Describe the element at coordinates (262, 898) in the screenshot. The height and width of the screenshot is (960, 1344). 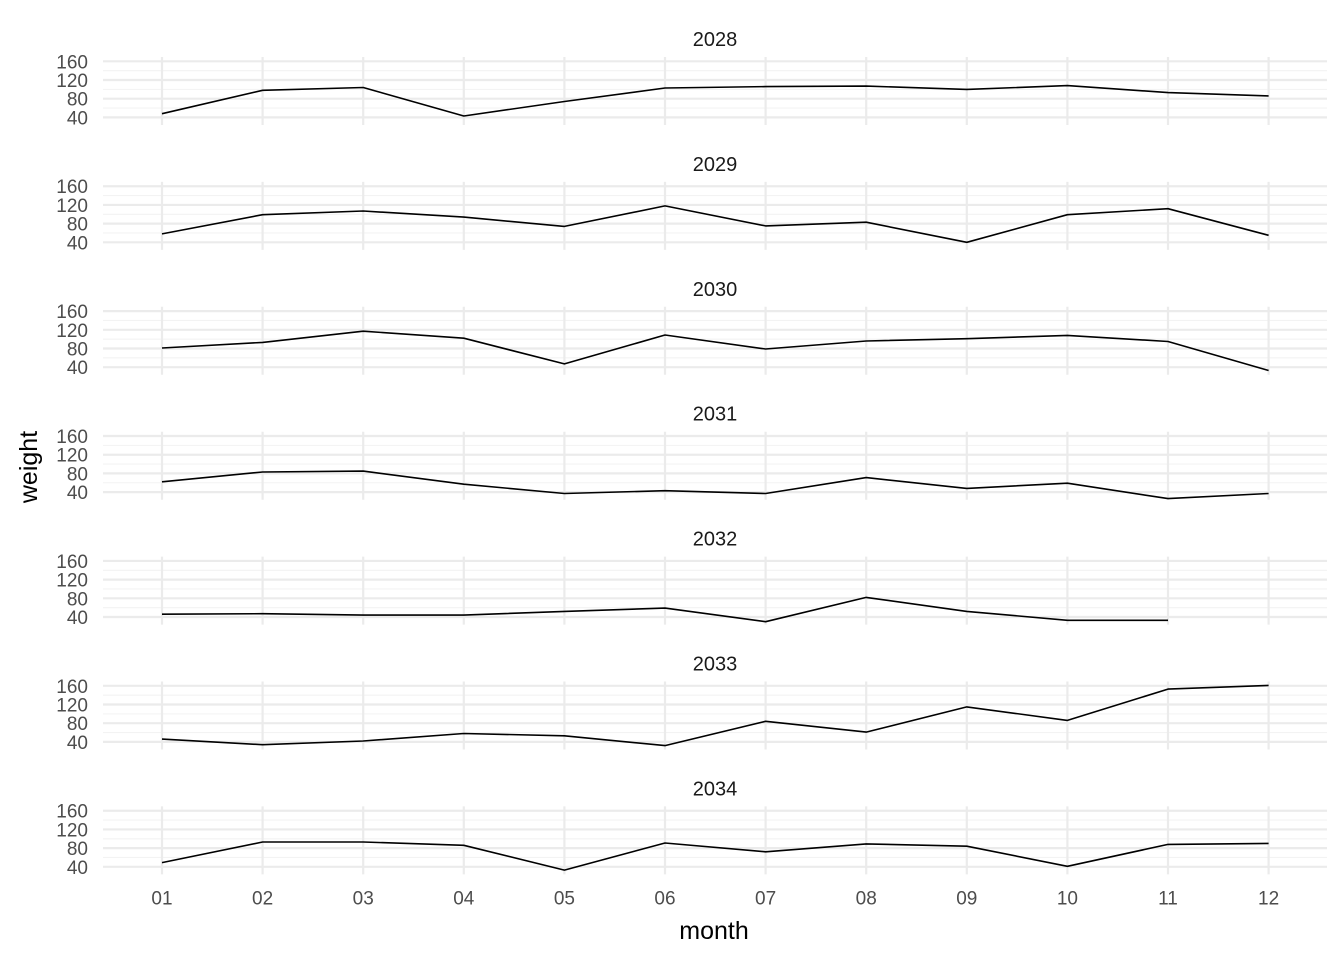
I see `x-tick-label: 02` at that location.